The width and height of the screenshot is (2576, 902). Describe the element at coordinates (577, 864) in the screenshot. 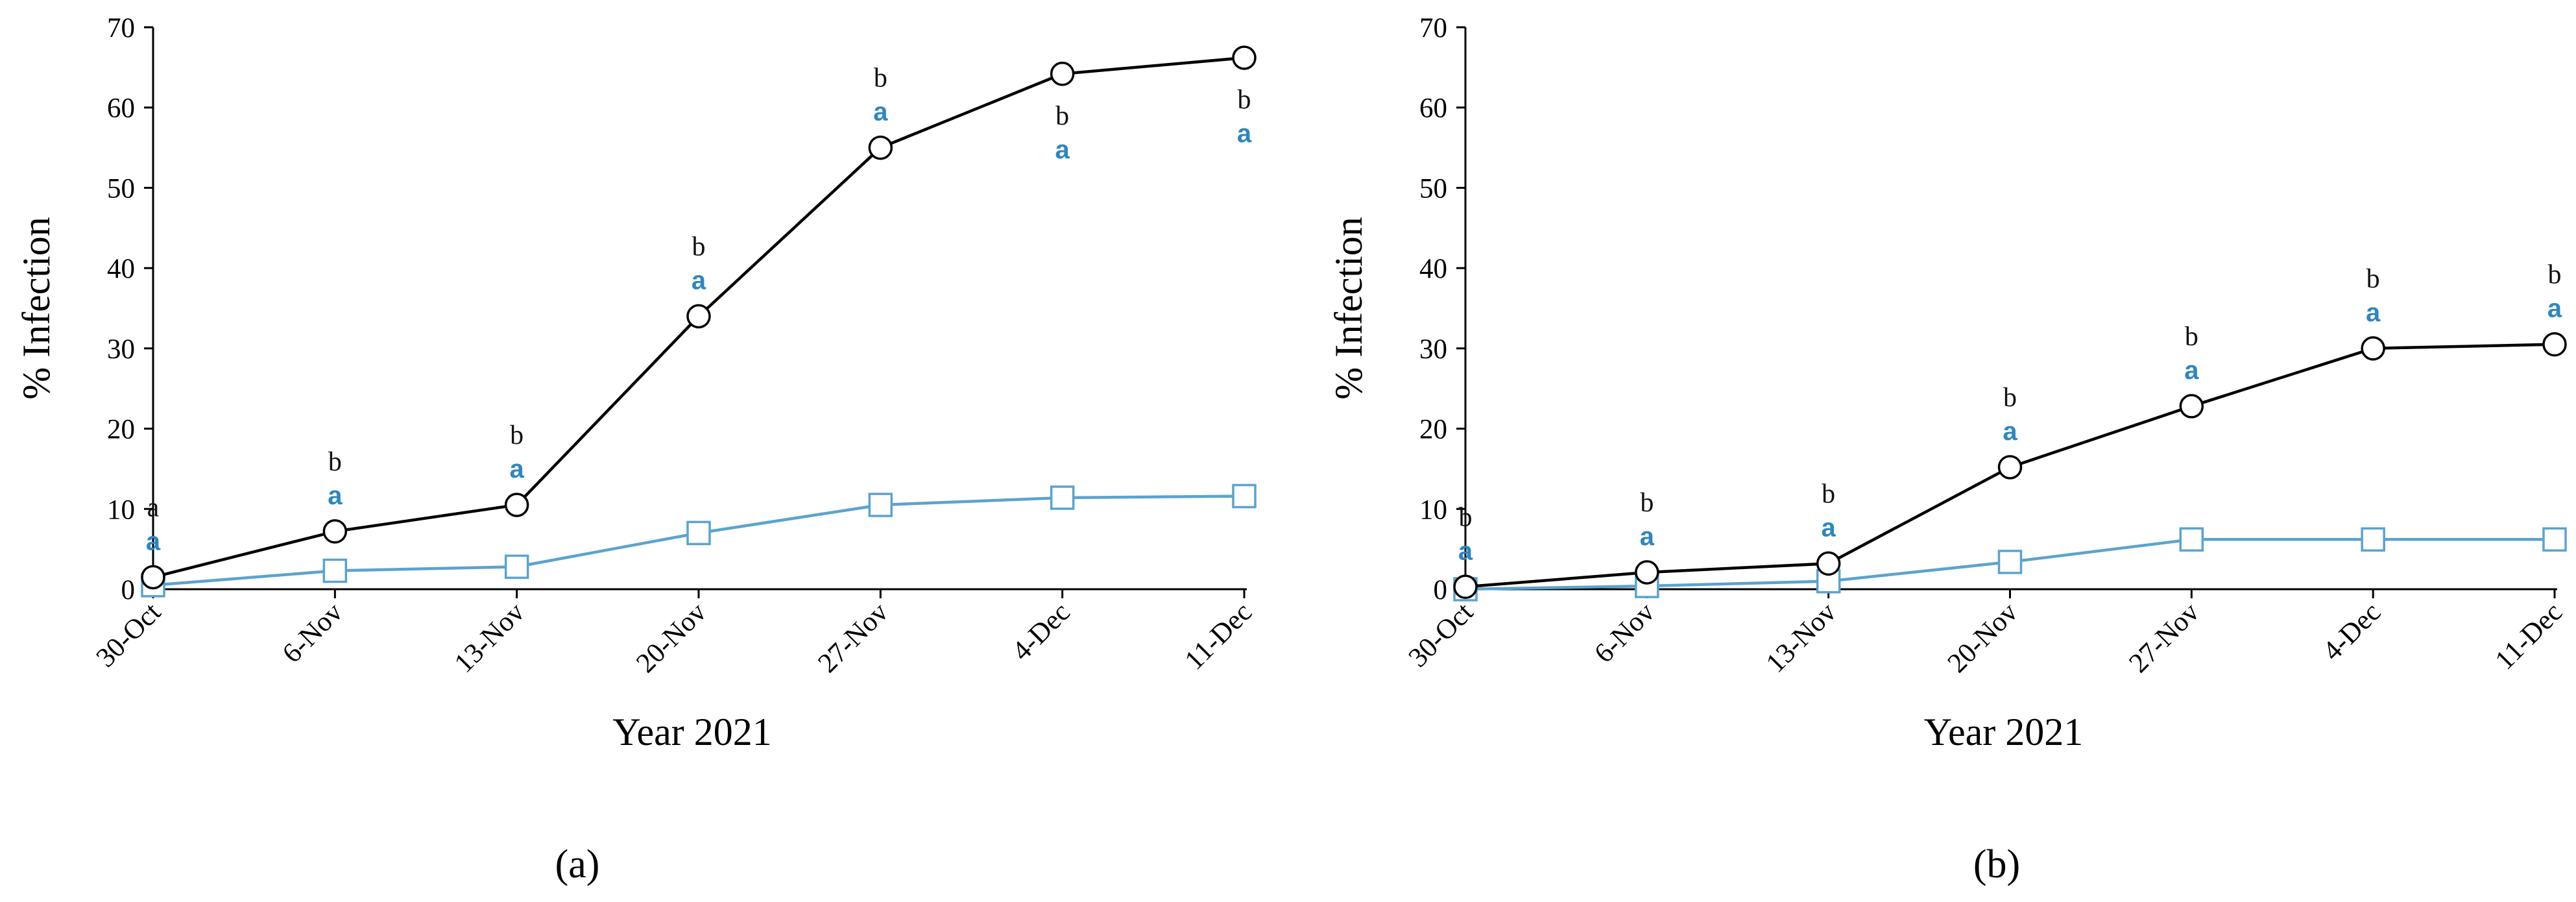

I see `panel-label: (a)` at that location.